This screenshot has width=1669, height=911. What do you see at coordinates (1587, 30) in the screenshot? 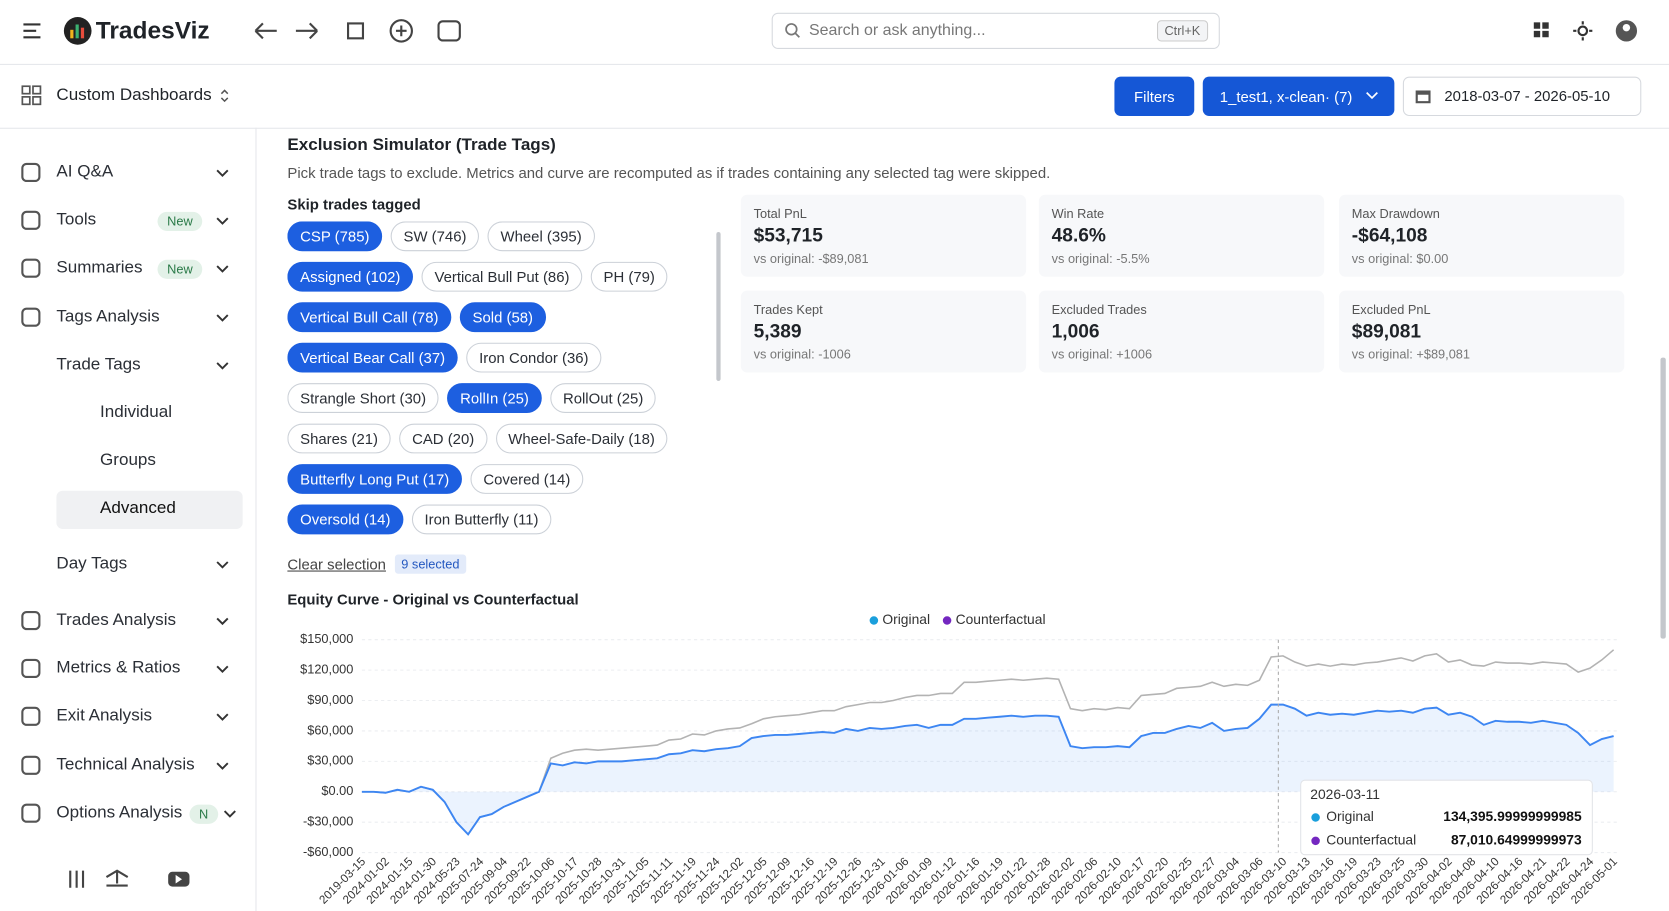
I see `header-icons` at bounding box center [1587, 30].